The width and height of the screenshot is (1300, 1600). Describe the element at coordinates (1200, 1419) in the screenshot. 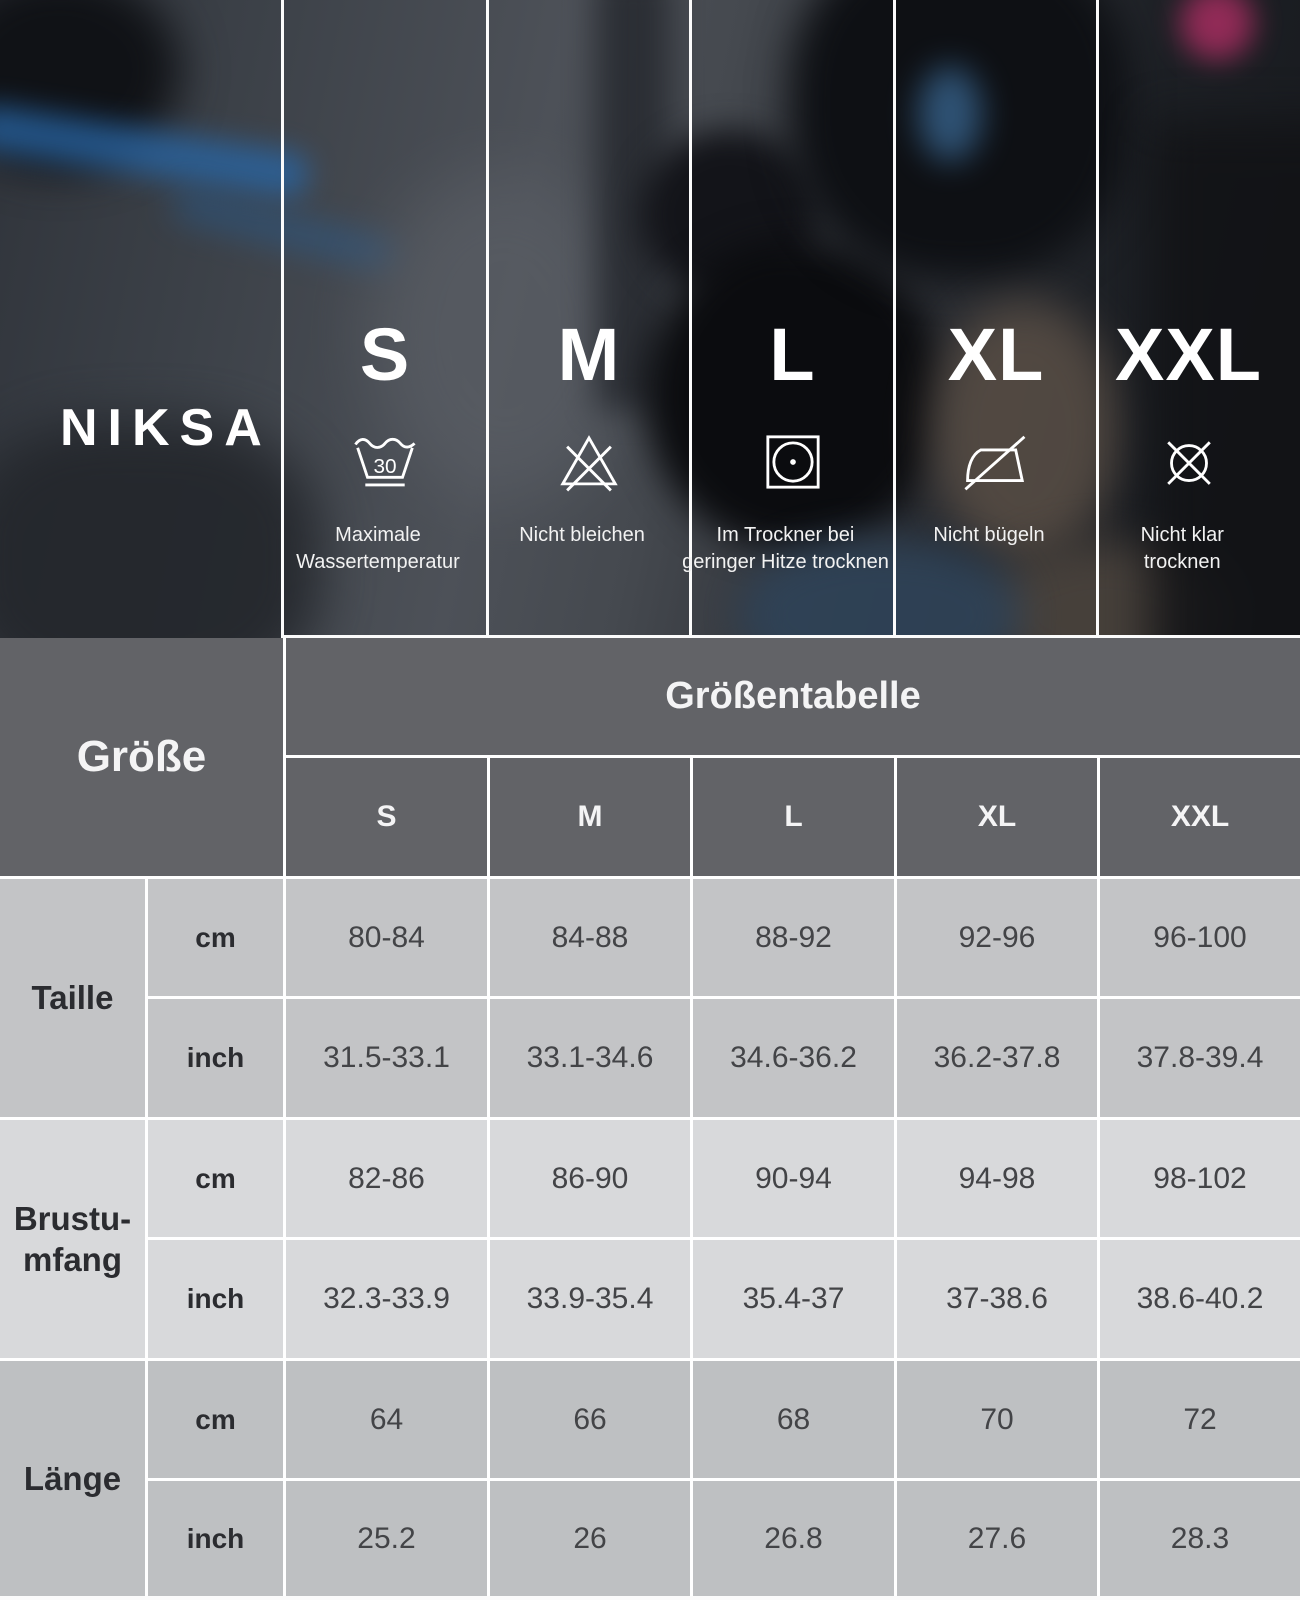

I see `value-cell: 72` at that location.